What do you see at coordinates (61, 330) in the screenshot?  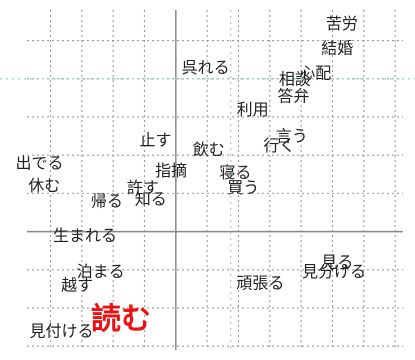 I see `point-label: 見付ける` at bounding box center [61, 330].